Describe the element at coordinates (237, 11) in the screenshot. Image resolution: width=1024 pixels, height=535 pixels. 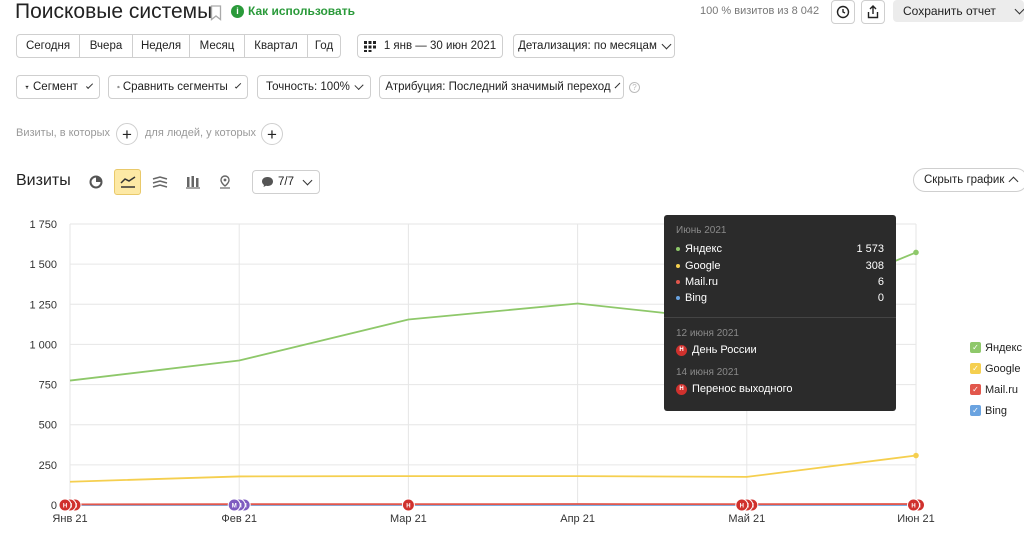
I see `info-icon: i` at that location.